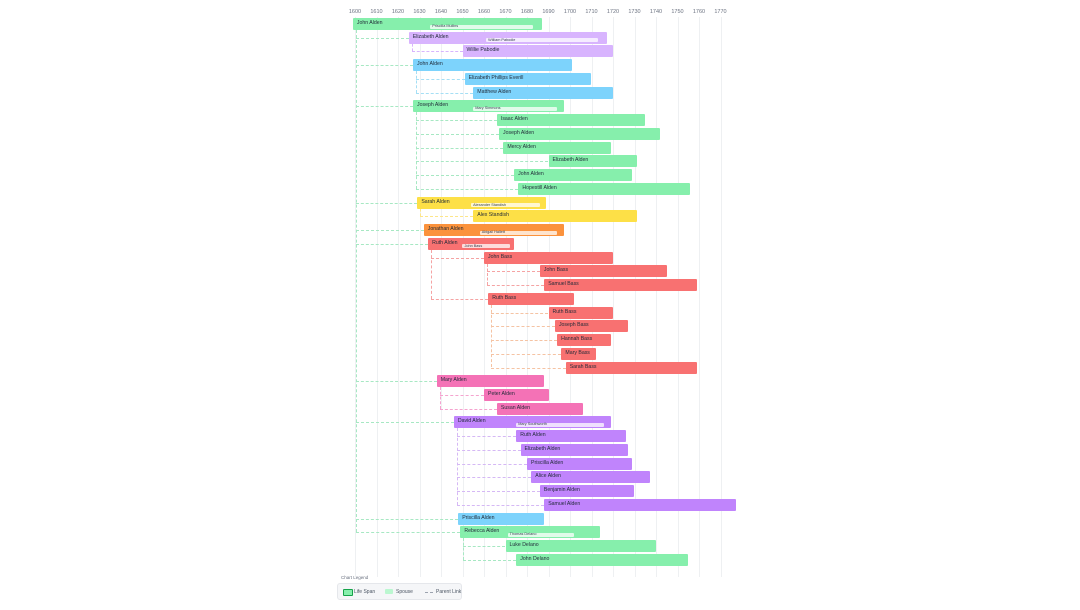 This screenshot has height=610, width=1080. What do you see at coordinates (640, 504) in the screenshot?
I see `lifespan-bar: Samuel Alden` at bounding box center [640, 504].